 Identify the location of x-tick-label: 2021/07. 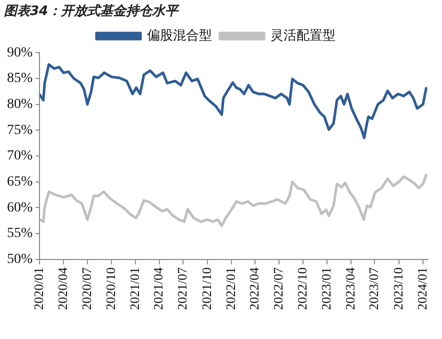
(182, 288).